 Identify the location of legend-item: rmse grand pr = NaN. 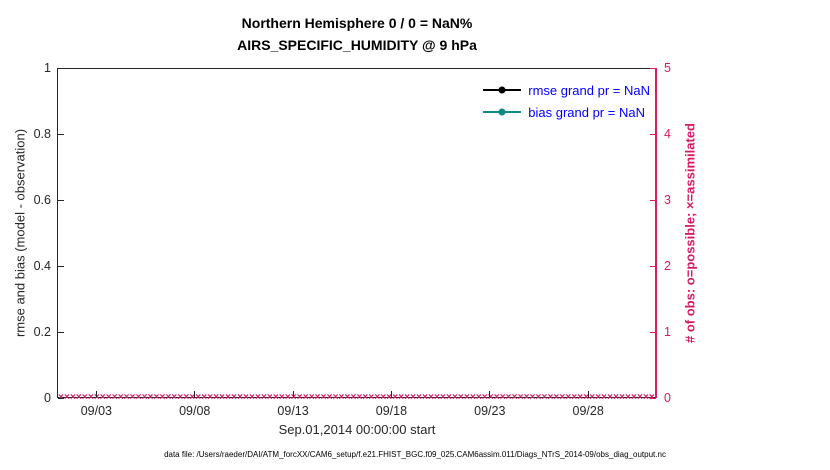
(566, 90).